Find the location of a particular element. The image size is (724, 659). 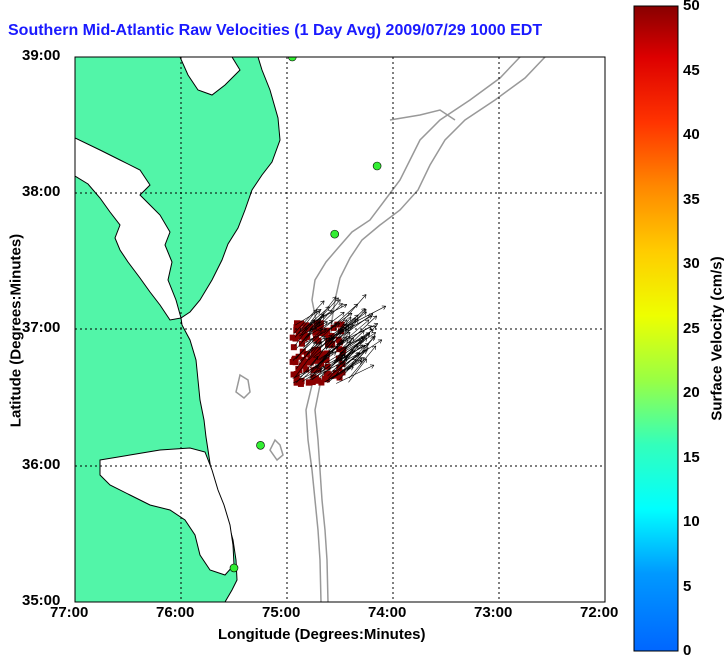

x-tick-label: 72:00 is located at coordinates (599, 612).